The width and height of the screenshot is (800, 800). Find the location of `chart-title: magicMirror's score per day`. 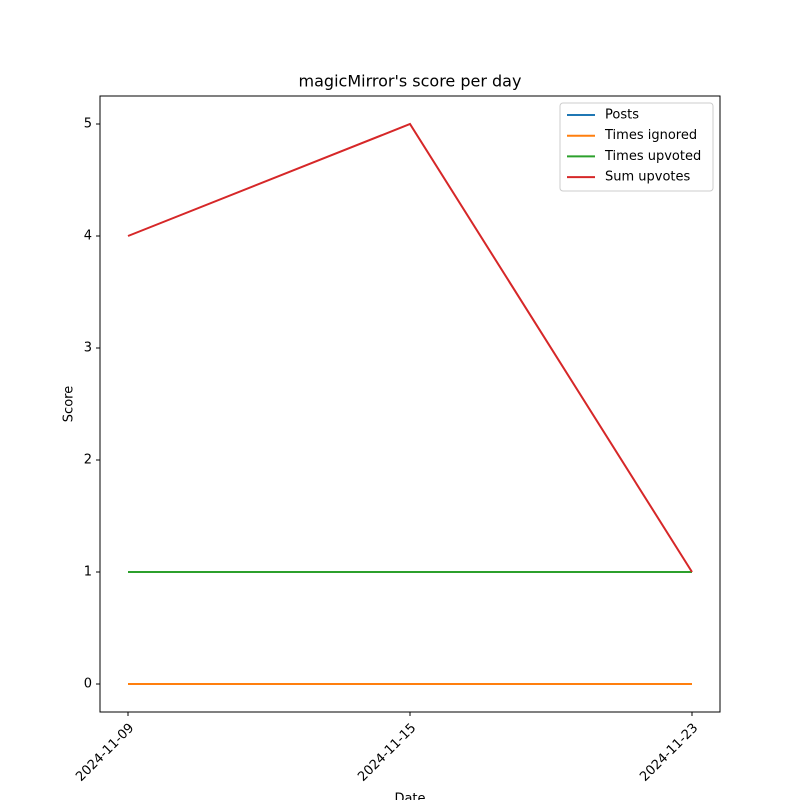

chart-title: magicMirror's score per day is located at coordinates (410, 81).